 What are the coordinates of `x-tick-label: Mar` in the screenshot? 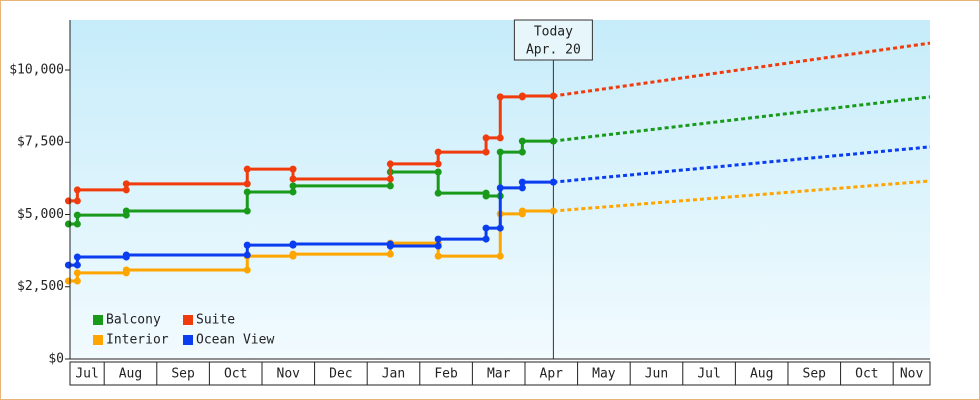 It's located at (499, 374).